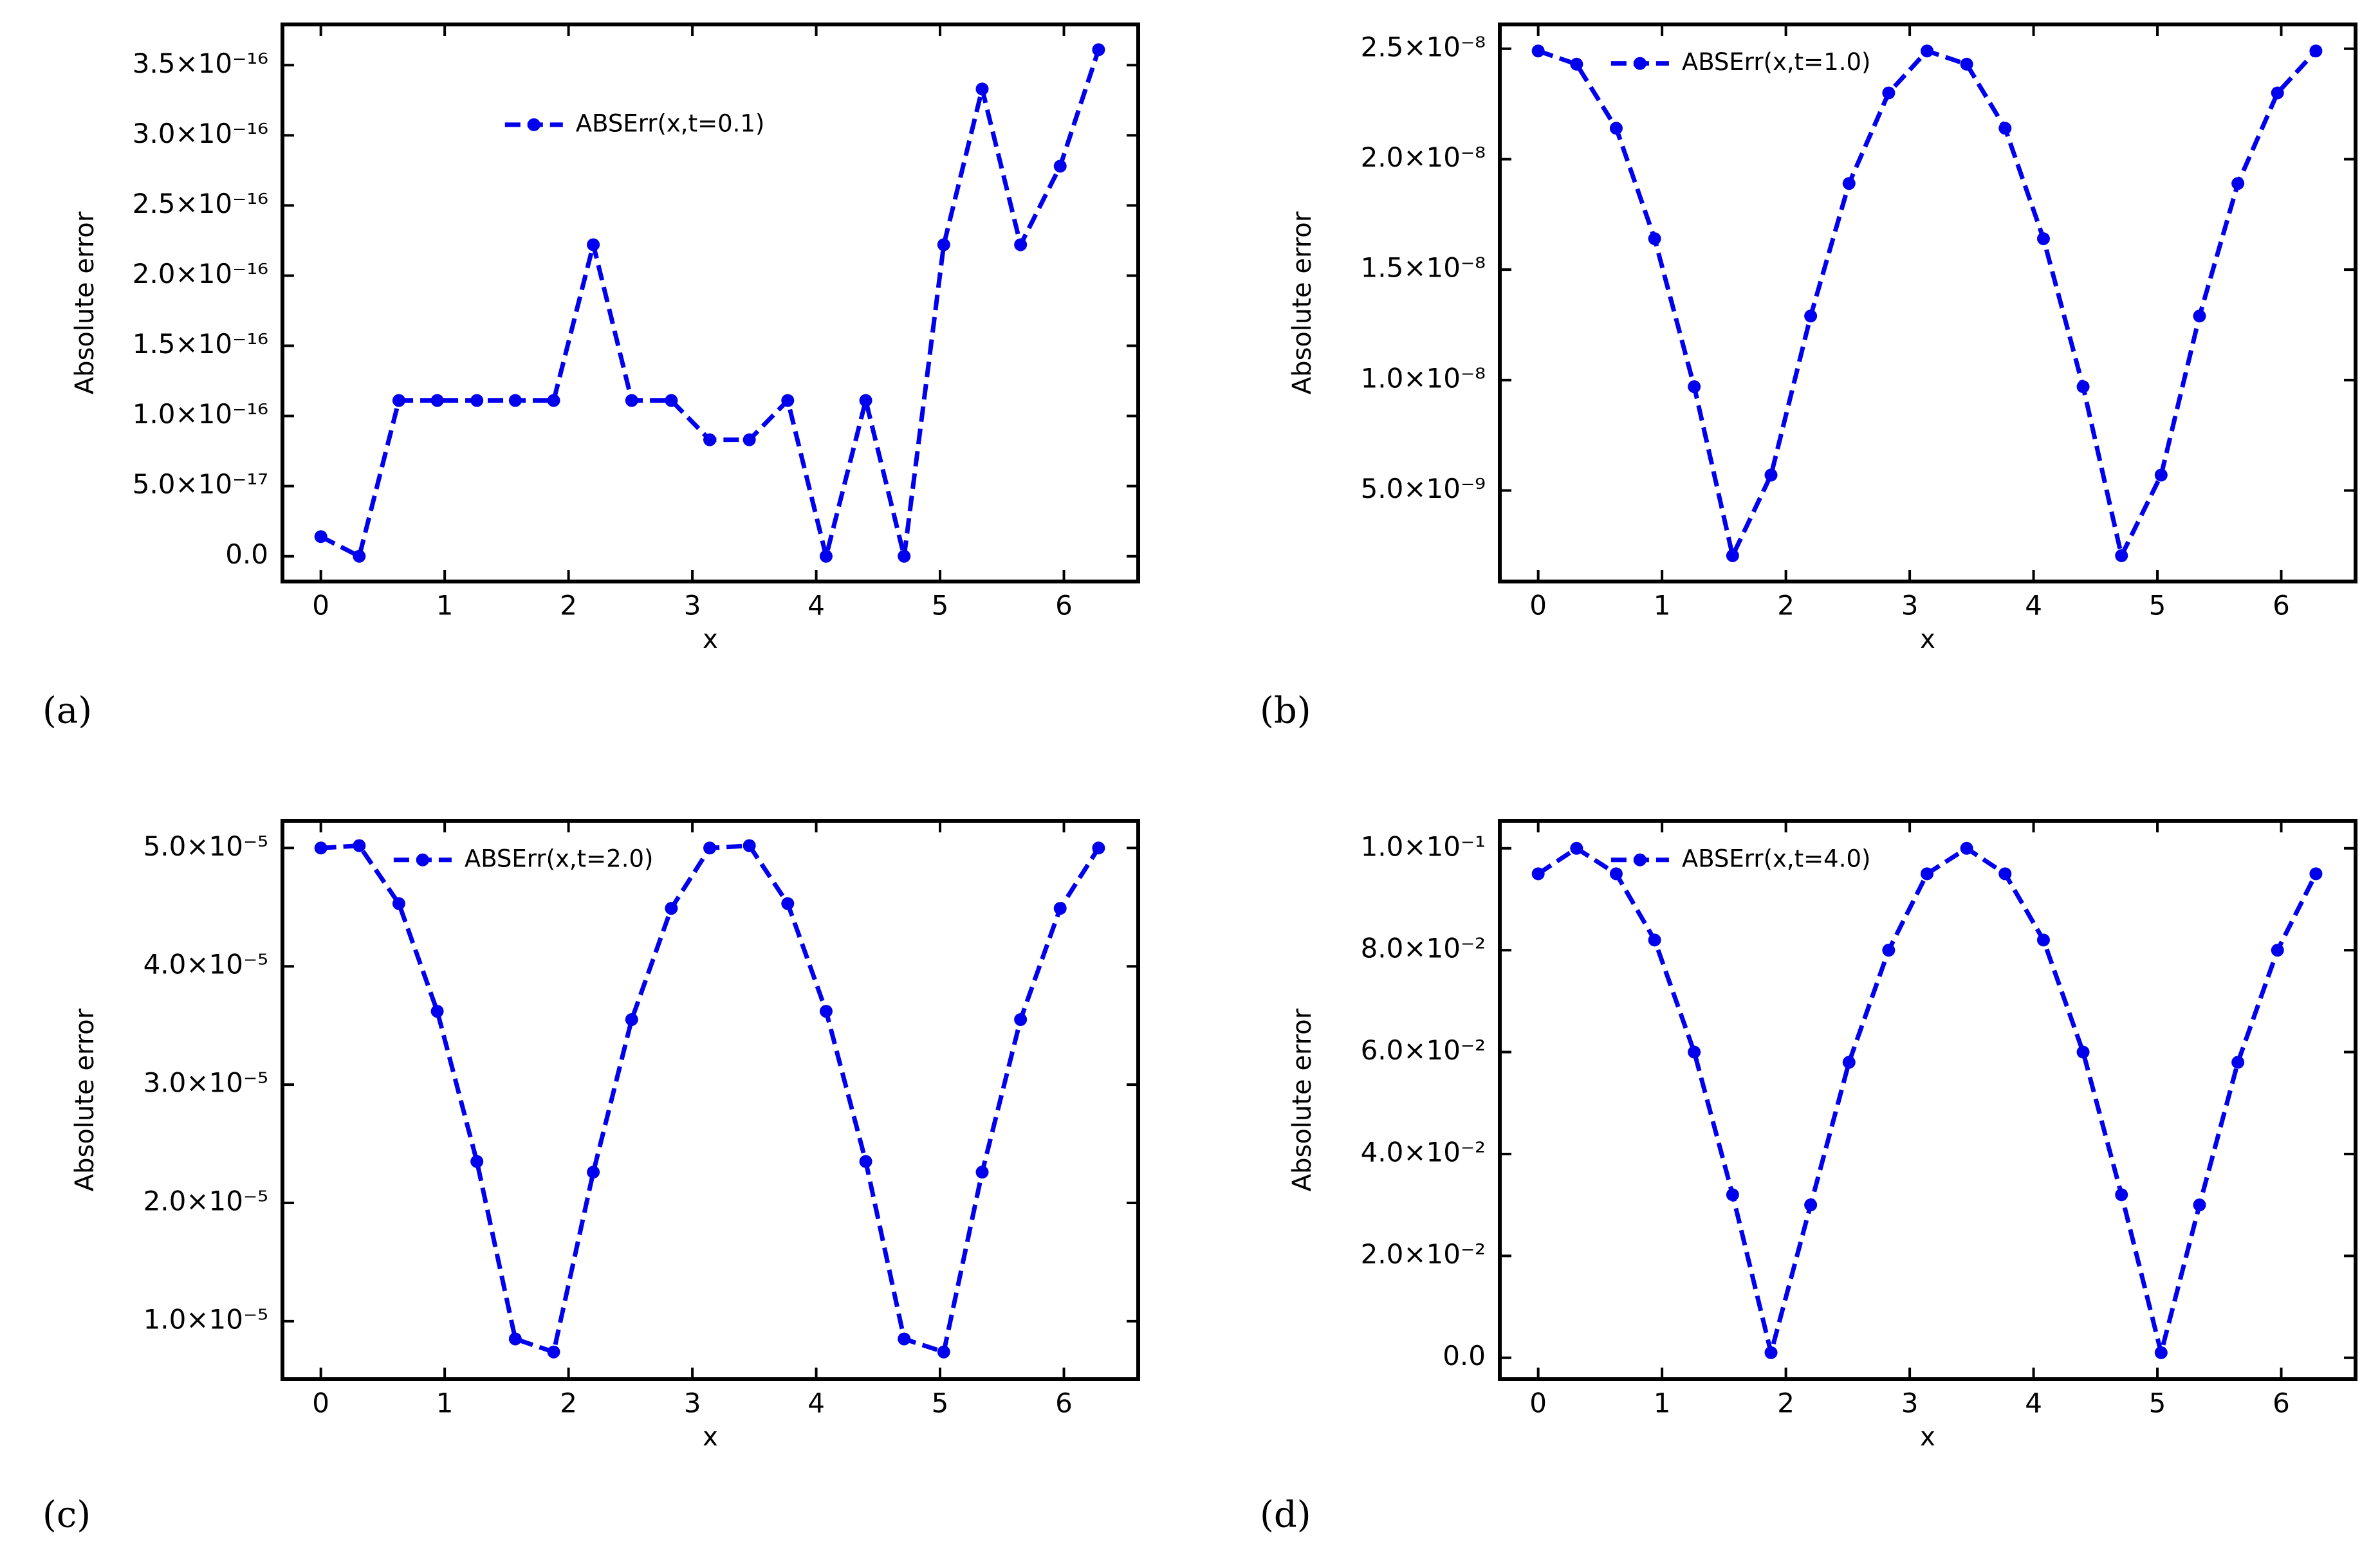 Image resolution: width=2380 pixels, height=1558 pixels. What do you see at coordinates (205, 1200) in the screenshot?
I see `y-tick-label: 2.0×10⁻⁵` at bounding box center [205, 1200].